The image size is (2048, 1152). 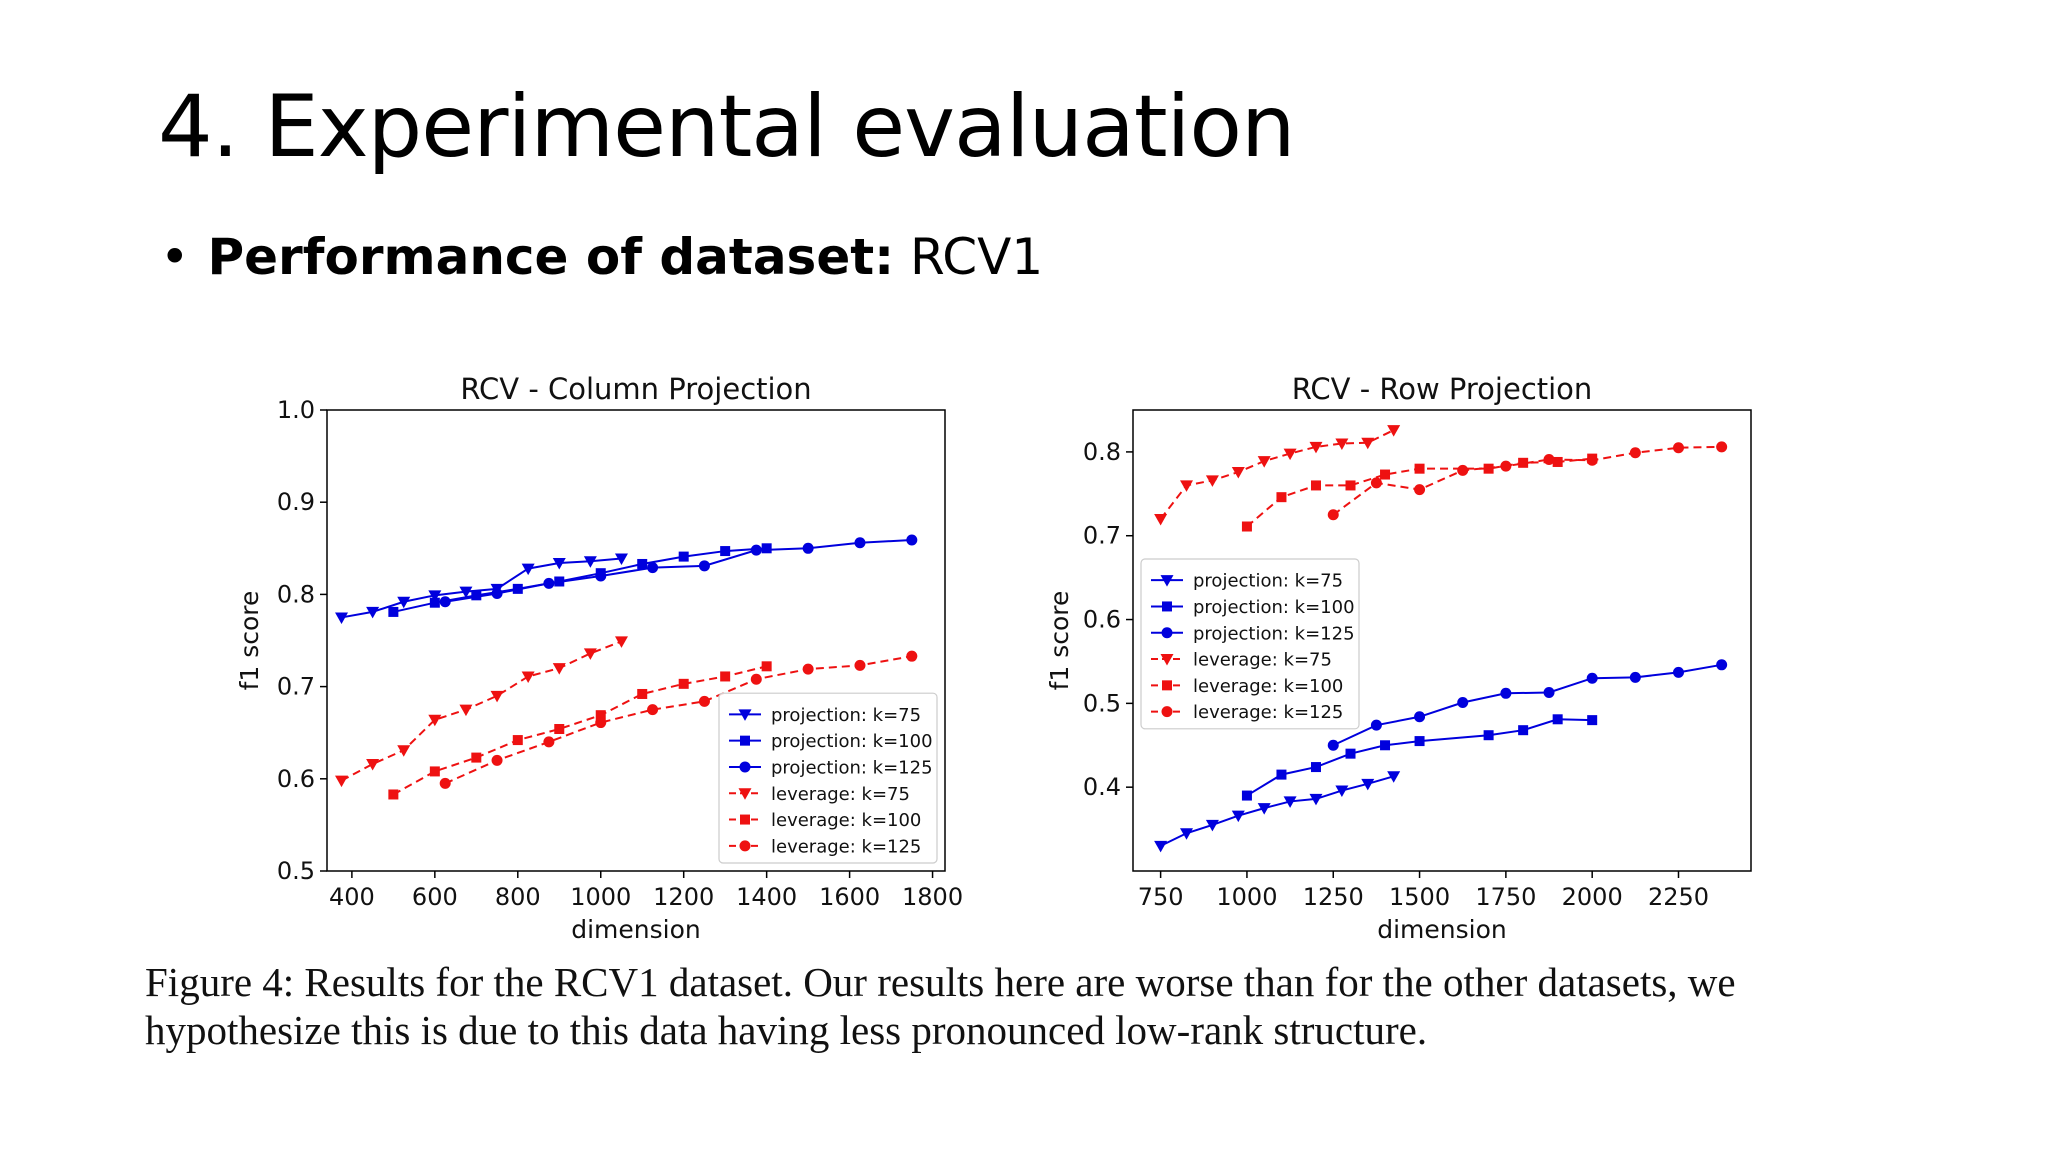 I want to click on row-proj-y-tick-label: 0.5, so click(x=1102, y=703).